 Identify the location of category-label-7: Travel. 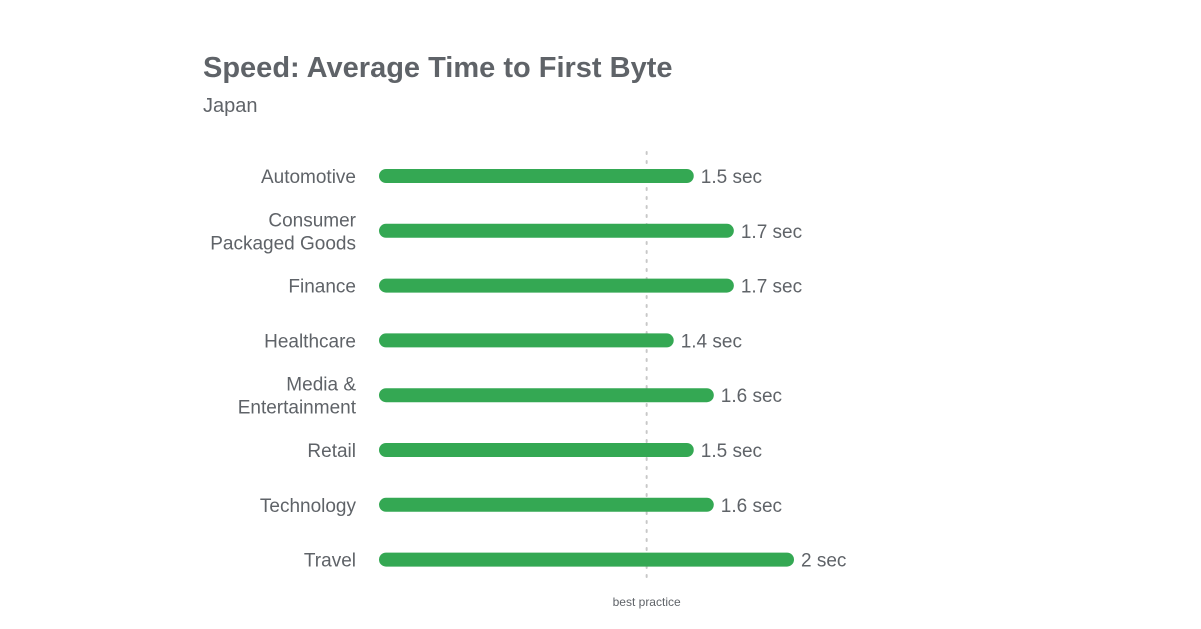
(330, 561).